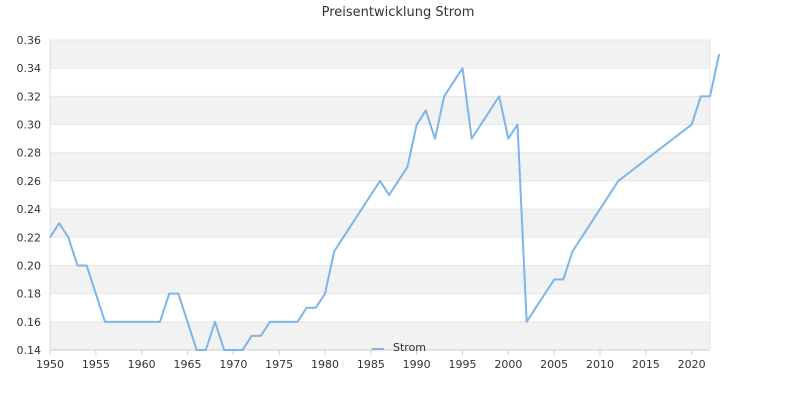  What do you see at coordinates (29, 181) in the screenshot?
I see `y-tick-label: 0.26` at bounding box center [29, 181].